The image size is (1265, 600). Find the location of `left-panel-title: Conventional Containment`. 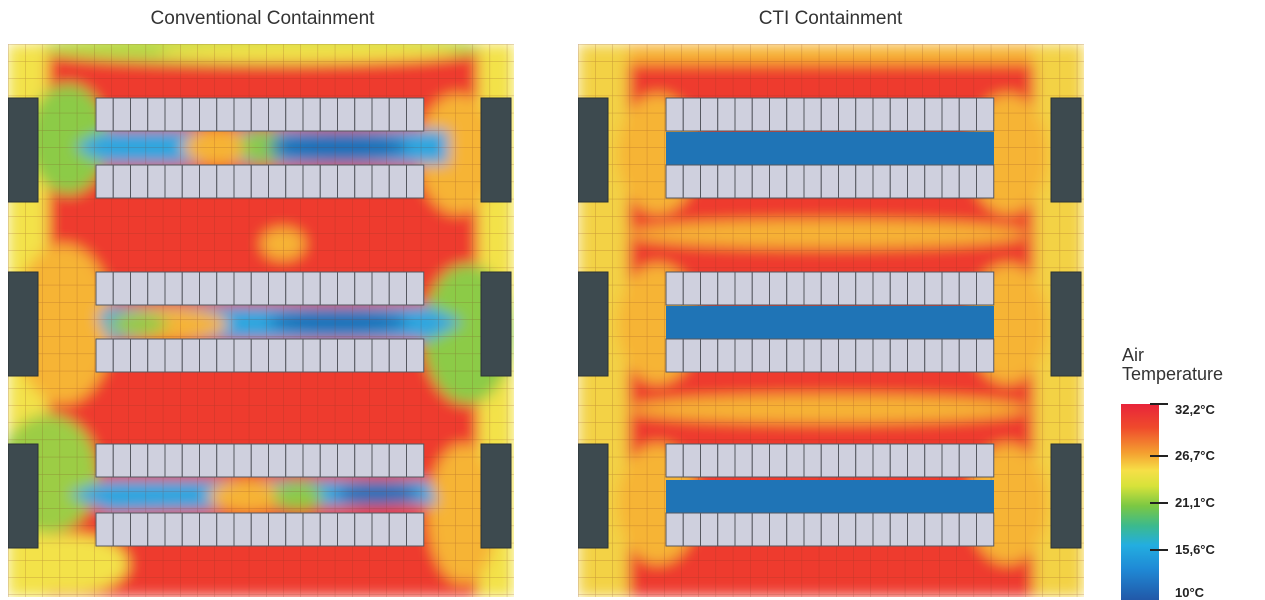

left-panel-title: Conventional Containment is located at coordinates (262, 18).